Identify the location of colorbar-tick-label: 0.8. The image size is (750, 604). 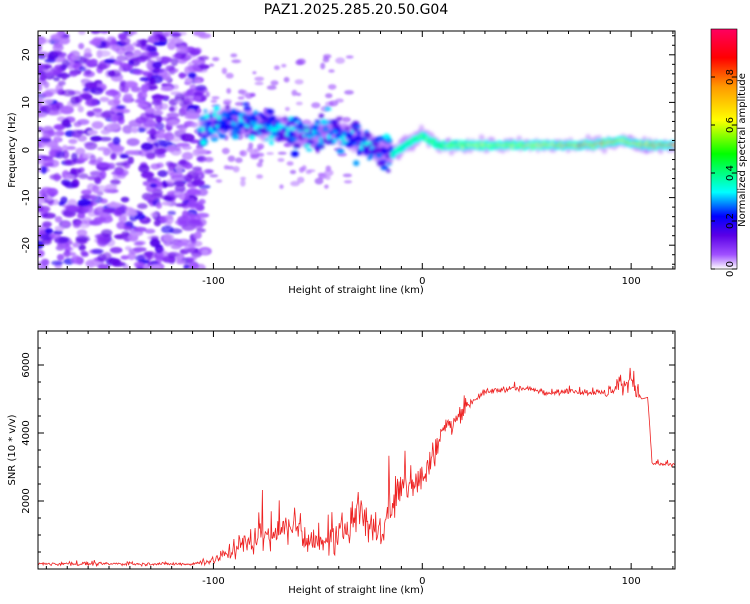
(730, 77).